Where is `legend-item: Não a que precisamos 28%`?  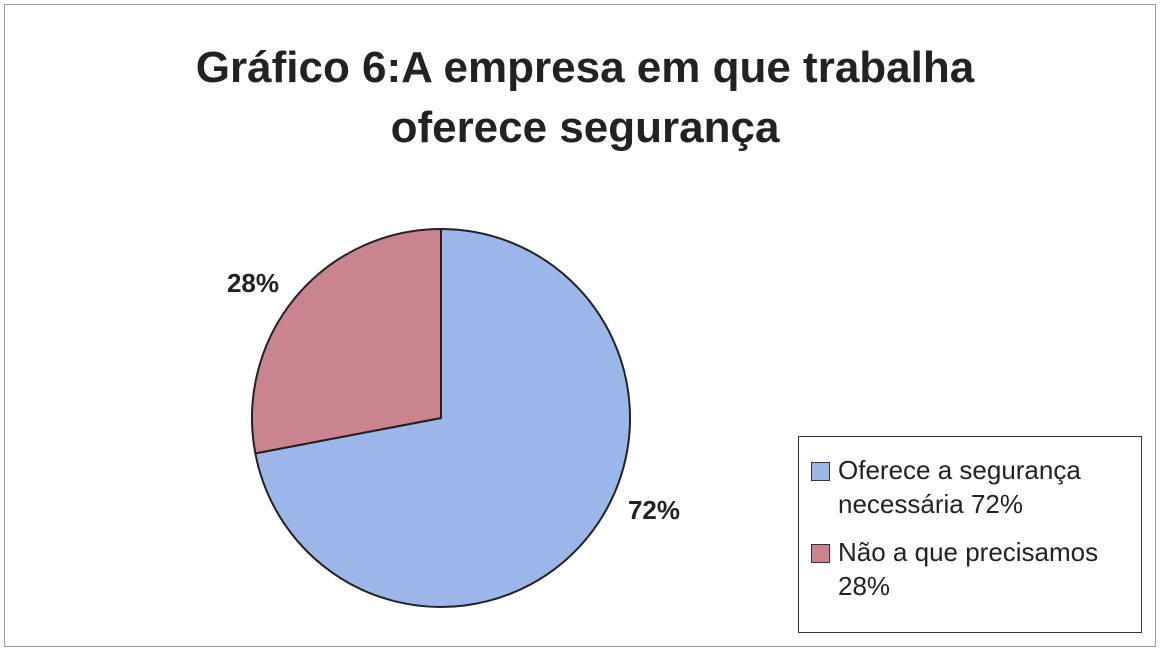
legend-item: Não a que precisamos 28% is located at coordinates (976, 569).